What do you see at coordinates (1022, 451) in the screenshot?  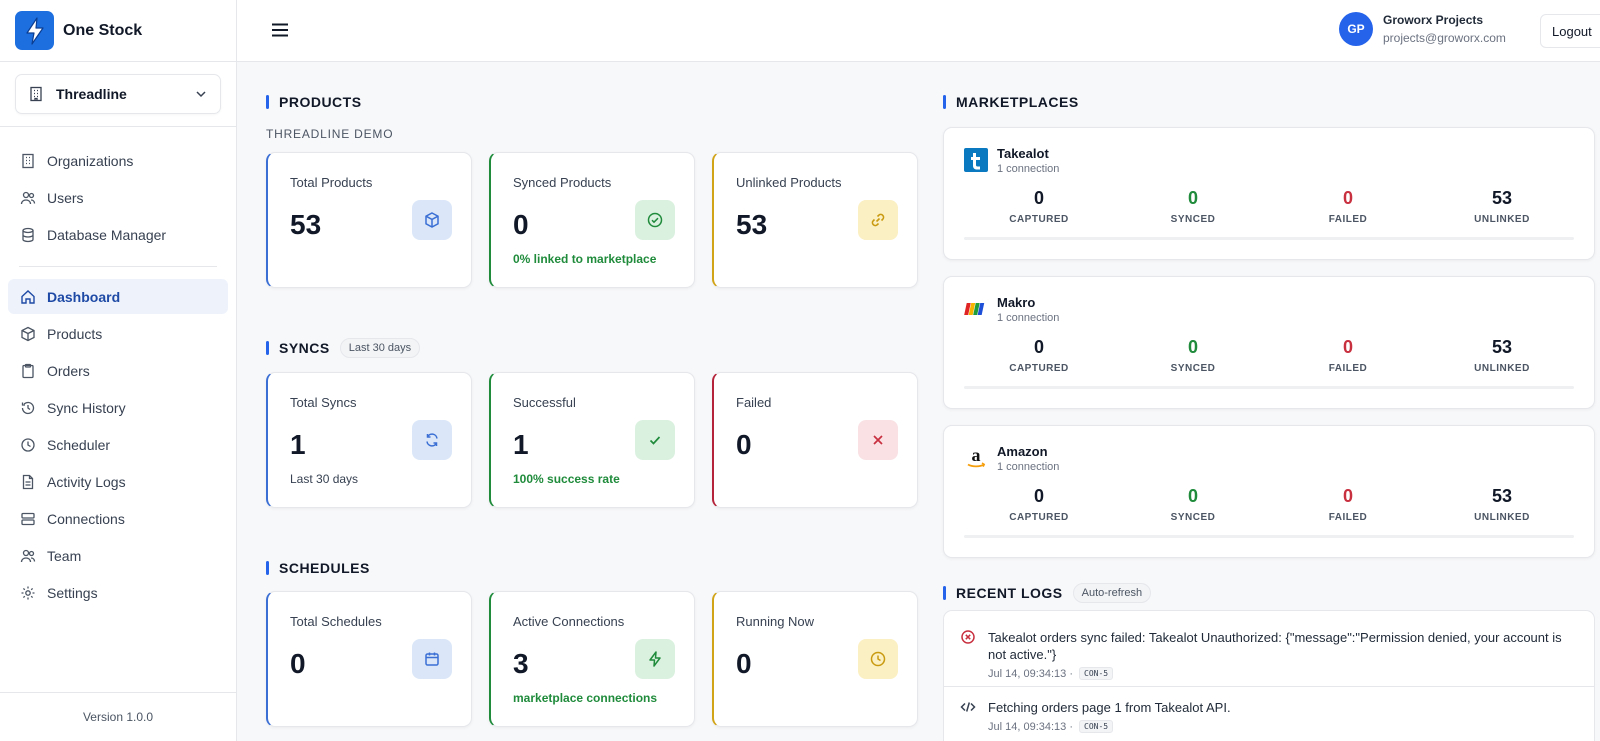 I see `marketplace-name: Amazon` at bounding box center [1022, 451].